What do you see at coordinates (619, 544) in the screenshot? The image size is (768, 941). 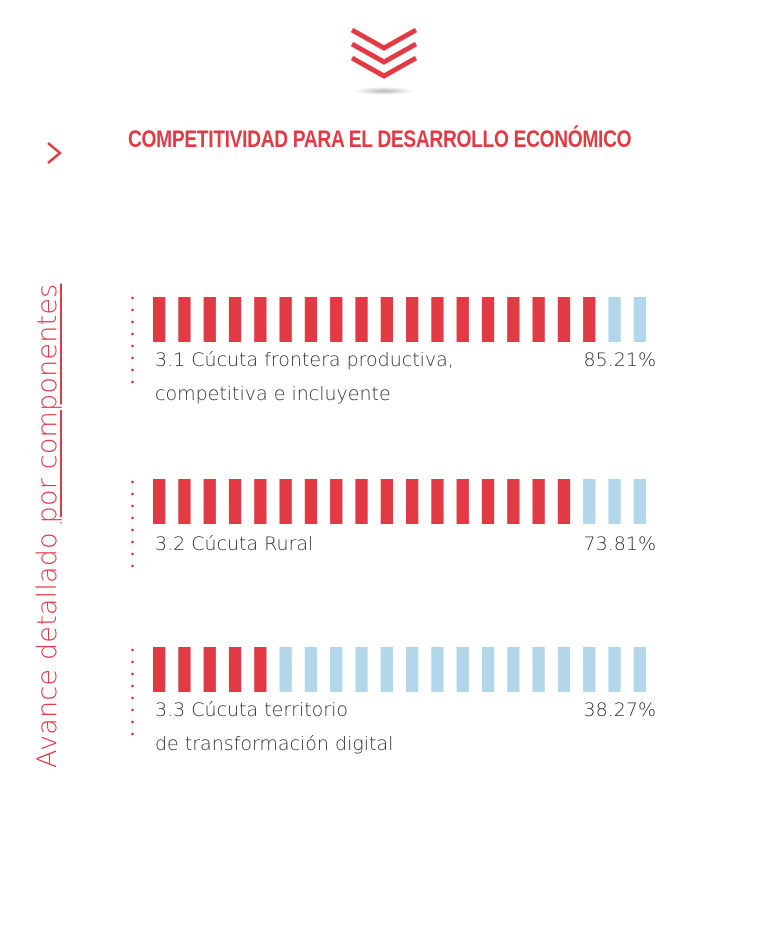 I see `percentage-value: 73.81%` at bounding box center [619, 544].